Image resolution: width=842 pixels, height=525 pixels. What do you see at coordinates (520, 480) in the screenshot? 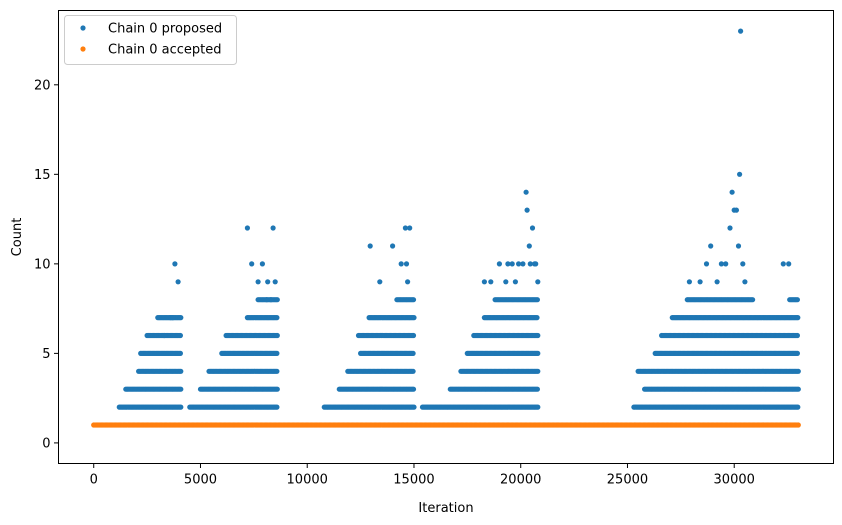
I see `x-tick-label: 20000` at bounding box center [520, 480].